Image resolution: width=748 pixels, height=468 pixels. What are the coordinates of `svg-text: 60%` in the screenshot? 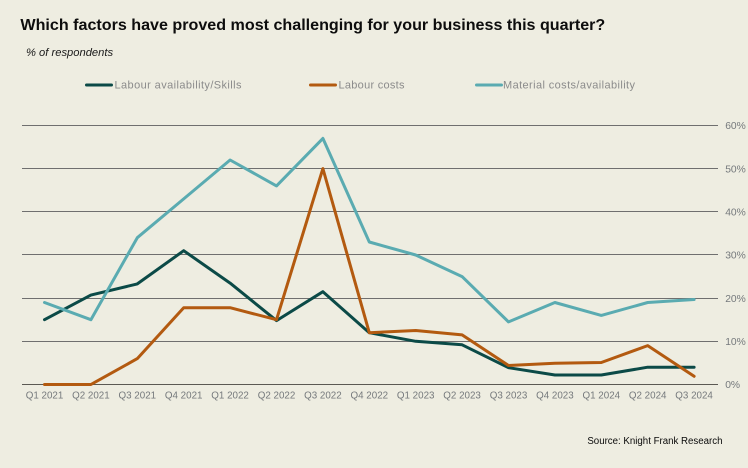 It's located at (735, 126).